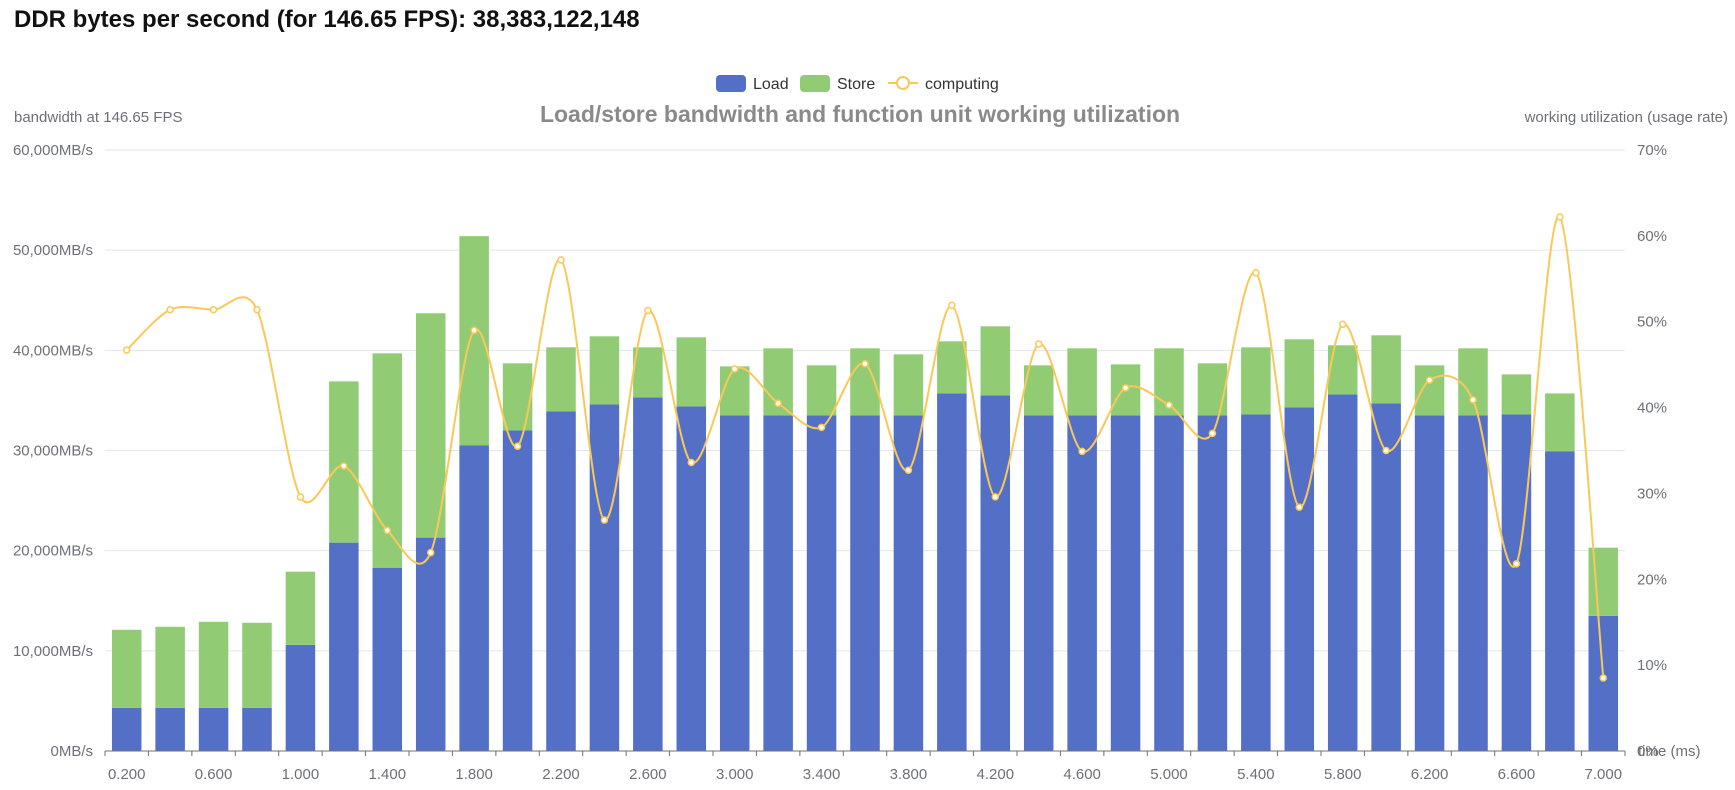  What do you see at coordinates (837, 84) in the screenshot?
I see `legend-item-store: Store` at bounding box center [837, 84].